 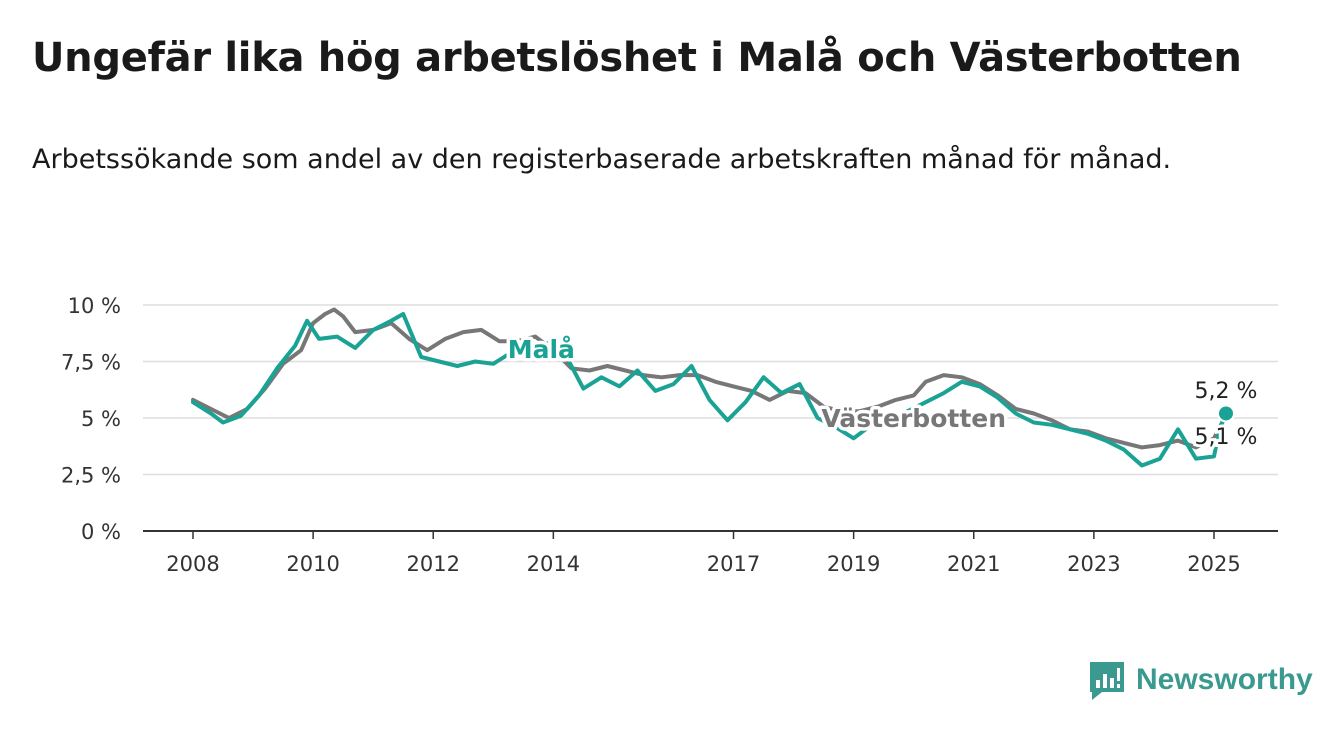 I want to click on x-tick-label: 2010, so click(x=312, y=564).